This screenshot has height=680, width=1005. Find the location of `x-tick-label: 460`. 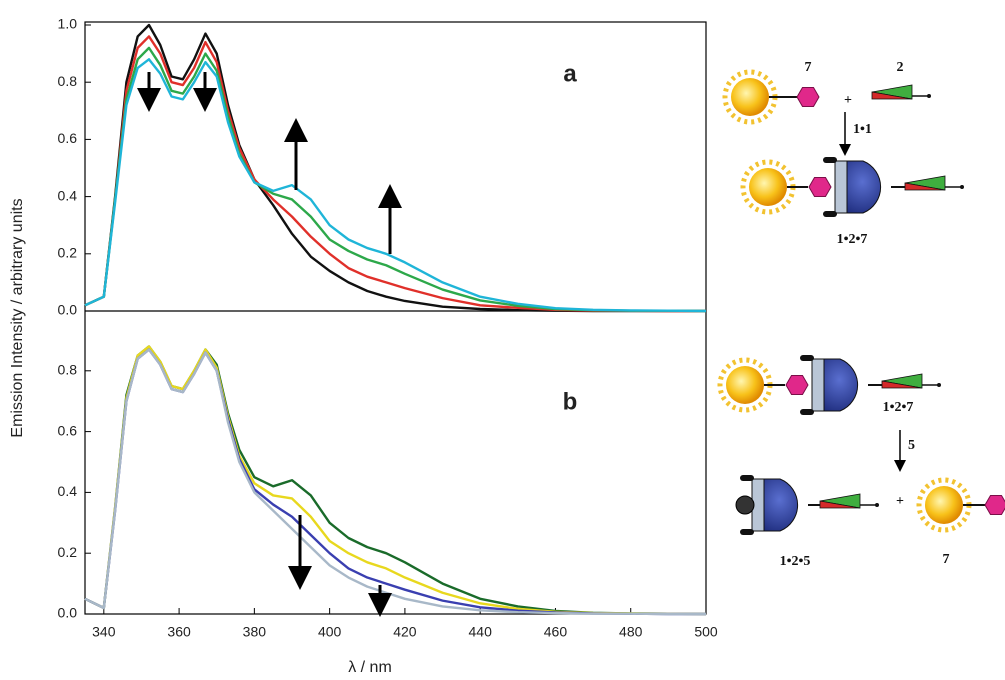

x-tick-label: 460 is located at coordinates (556, 632).